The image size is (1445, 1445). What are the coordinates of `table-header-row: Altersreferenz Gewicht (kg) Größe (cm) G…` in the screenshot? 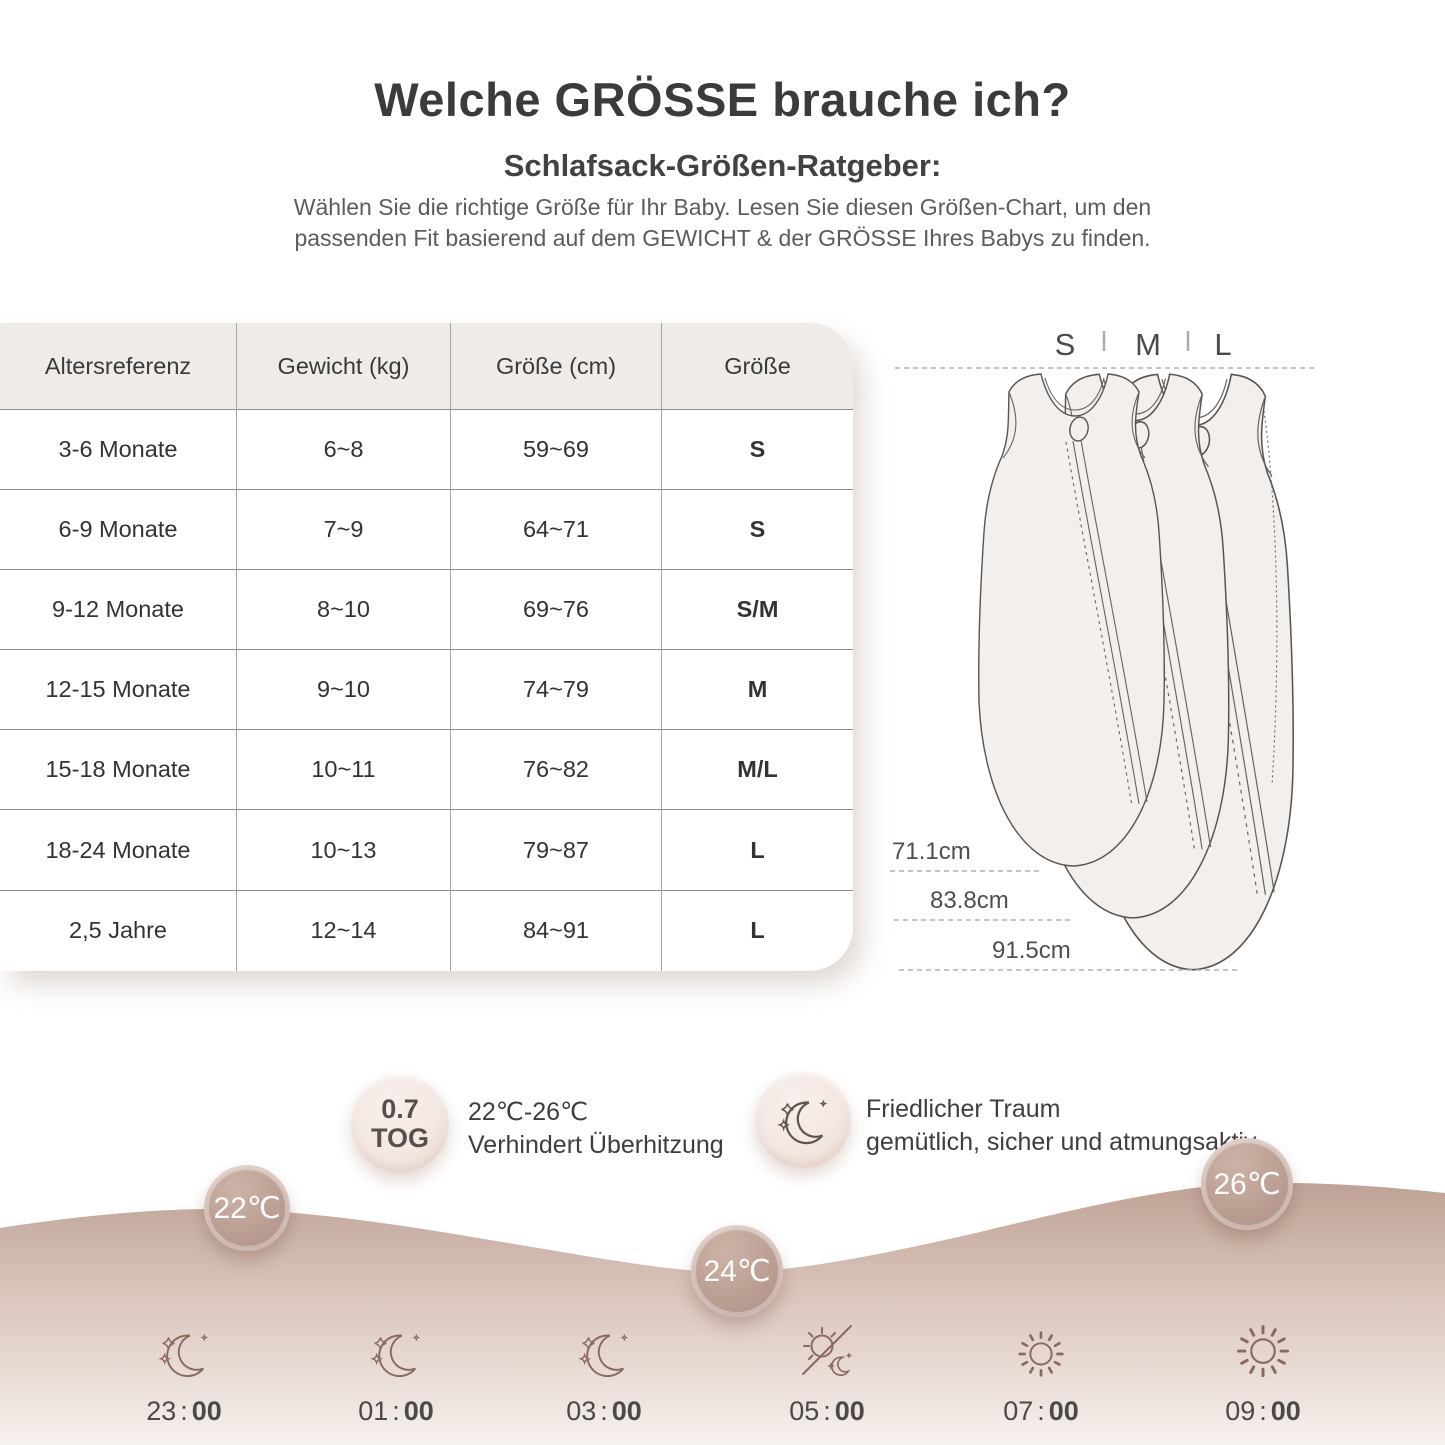 It's located at (426, 366).